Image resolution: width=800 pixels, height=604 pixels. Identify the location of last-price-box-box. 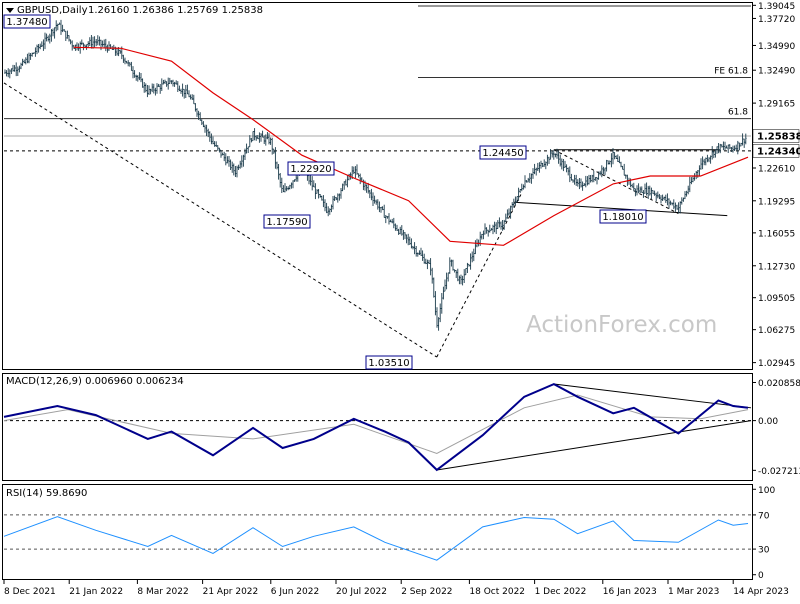
(776, 136).